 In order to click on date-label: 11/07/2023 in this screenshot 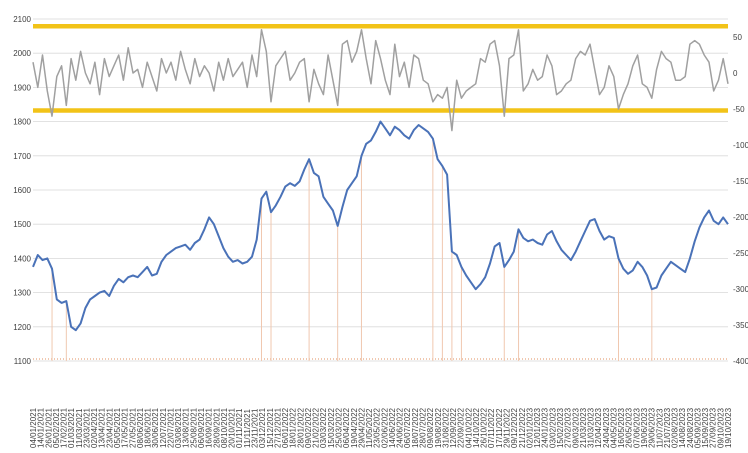, I will do `click(659, 428)`.